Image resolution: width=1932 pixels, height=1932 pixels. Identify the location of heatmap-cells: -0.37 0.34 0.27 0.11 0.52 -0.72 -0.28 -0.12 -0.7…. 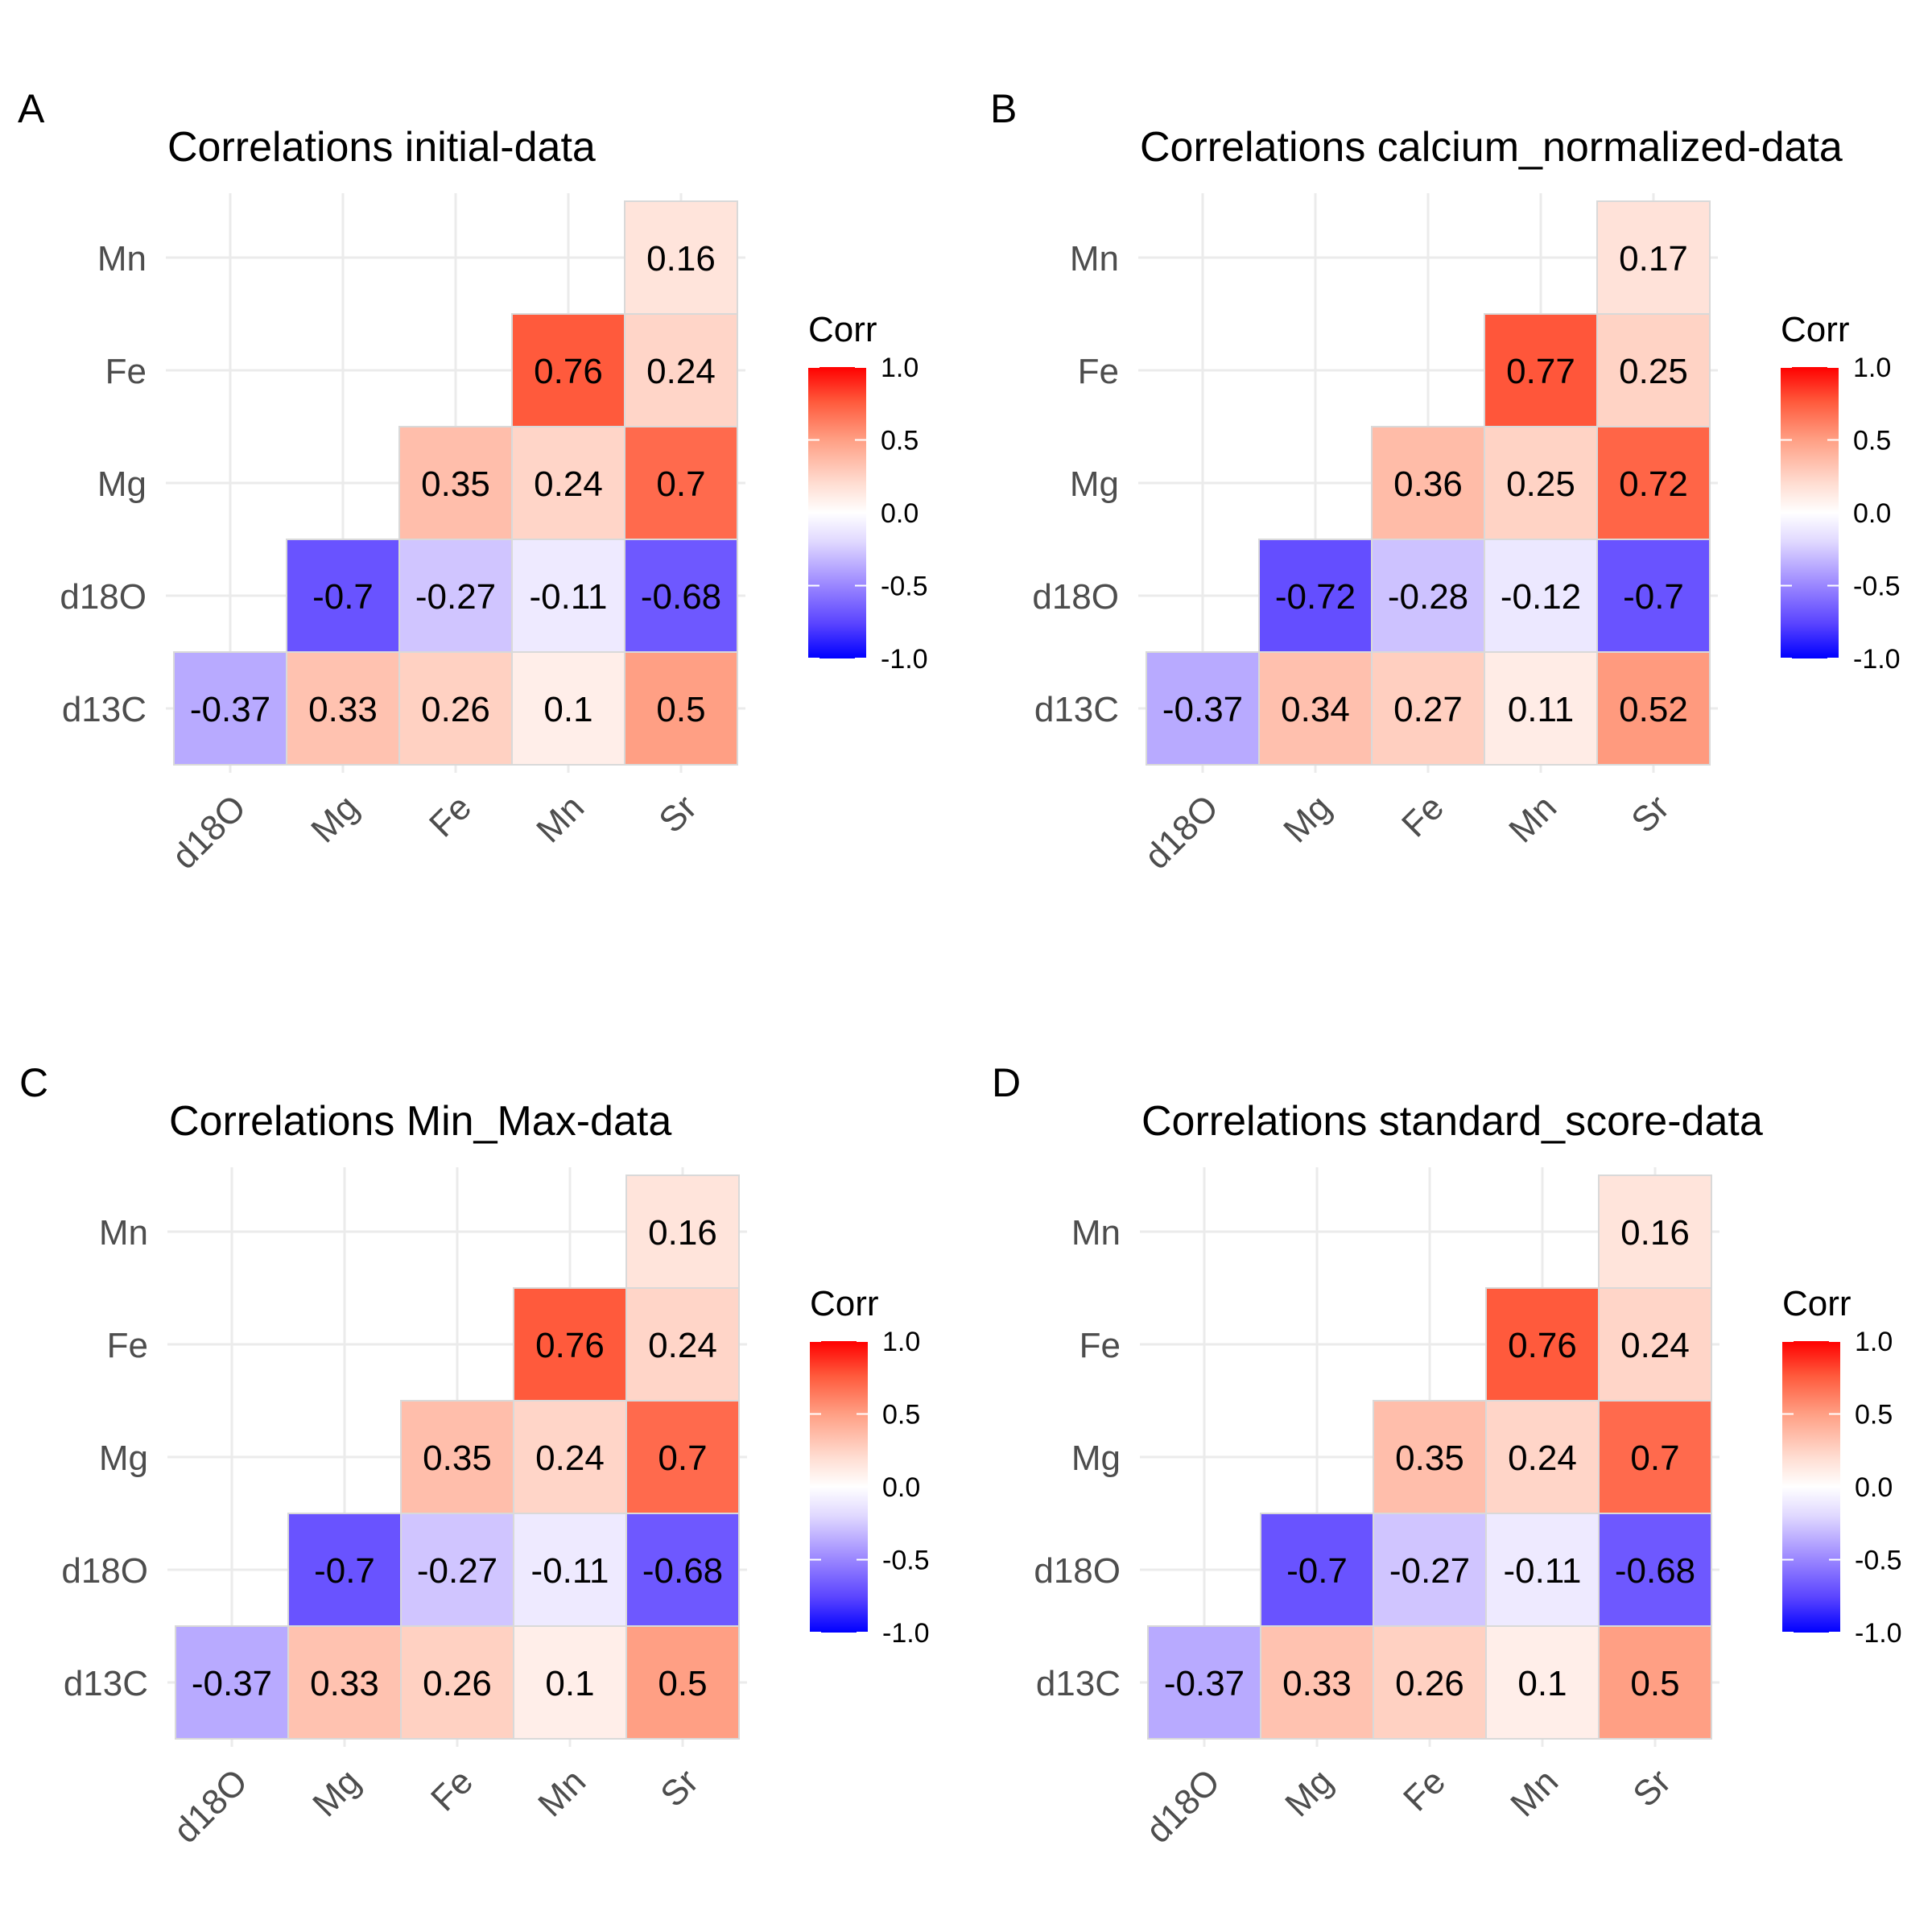
(1428, 483).